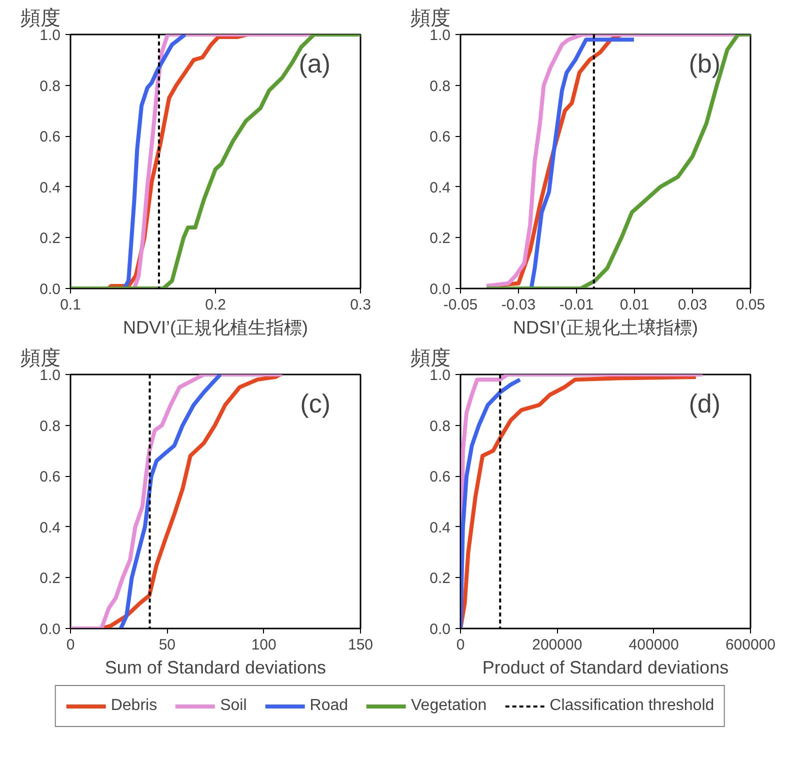 This screenshot has width=798, height=762. What do you see at coordinates (233, 706) in the screenshot?
I see `legend-label: Soil` at bounding box center [233, 706].